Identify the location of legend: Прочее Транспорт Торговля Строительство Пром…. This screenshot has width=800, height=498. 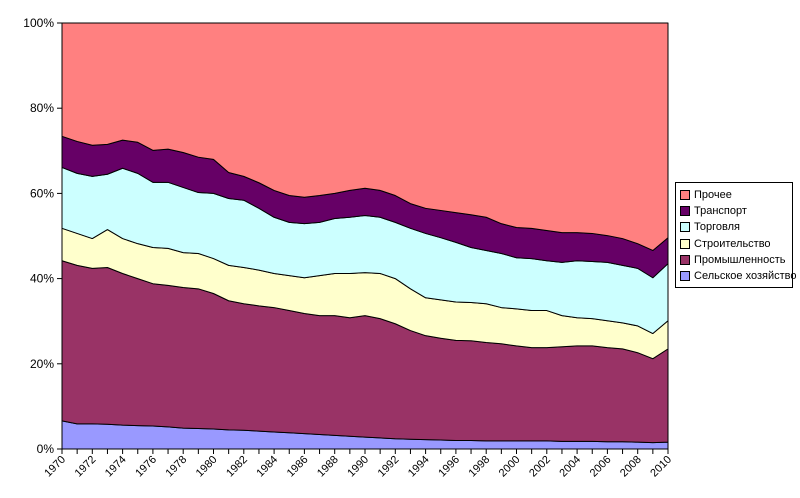
(735, 235).